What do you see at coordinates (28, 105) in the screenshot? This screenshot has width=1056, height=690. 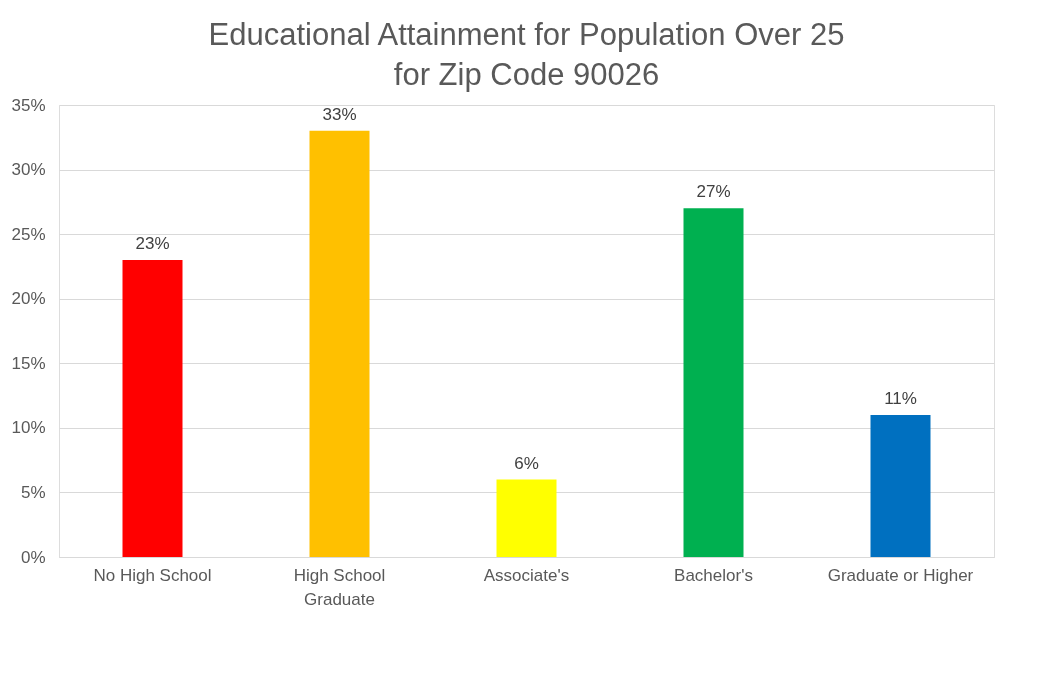 I see `y-tick-label: 35%` at bounding box center [28, 105].